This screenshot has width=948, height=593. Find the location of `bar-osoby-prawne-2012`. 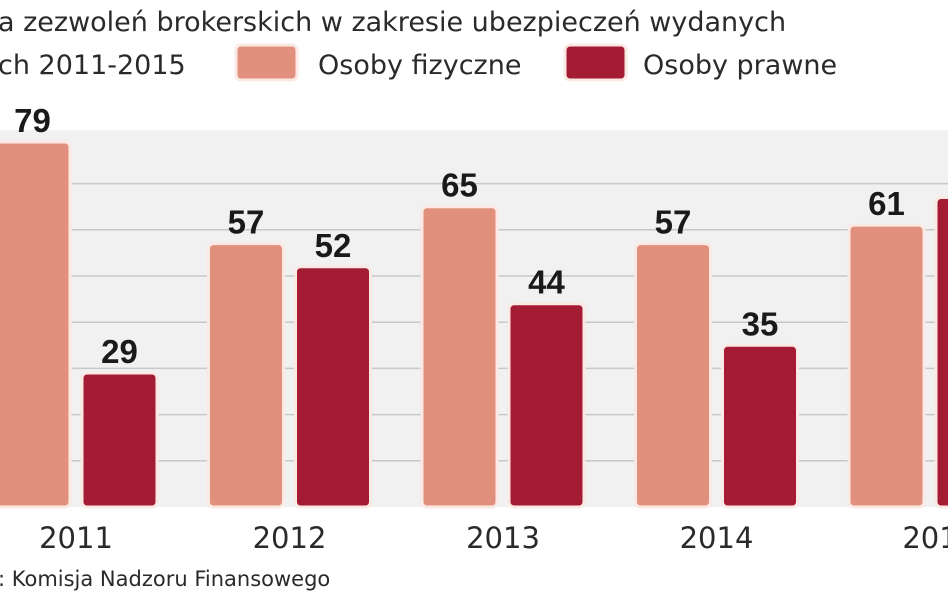

bar-osoby-prawne-2012 is located at coordinates (333, 387).